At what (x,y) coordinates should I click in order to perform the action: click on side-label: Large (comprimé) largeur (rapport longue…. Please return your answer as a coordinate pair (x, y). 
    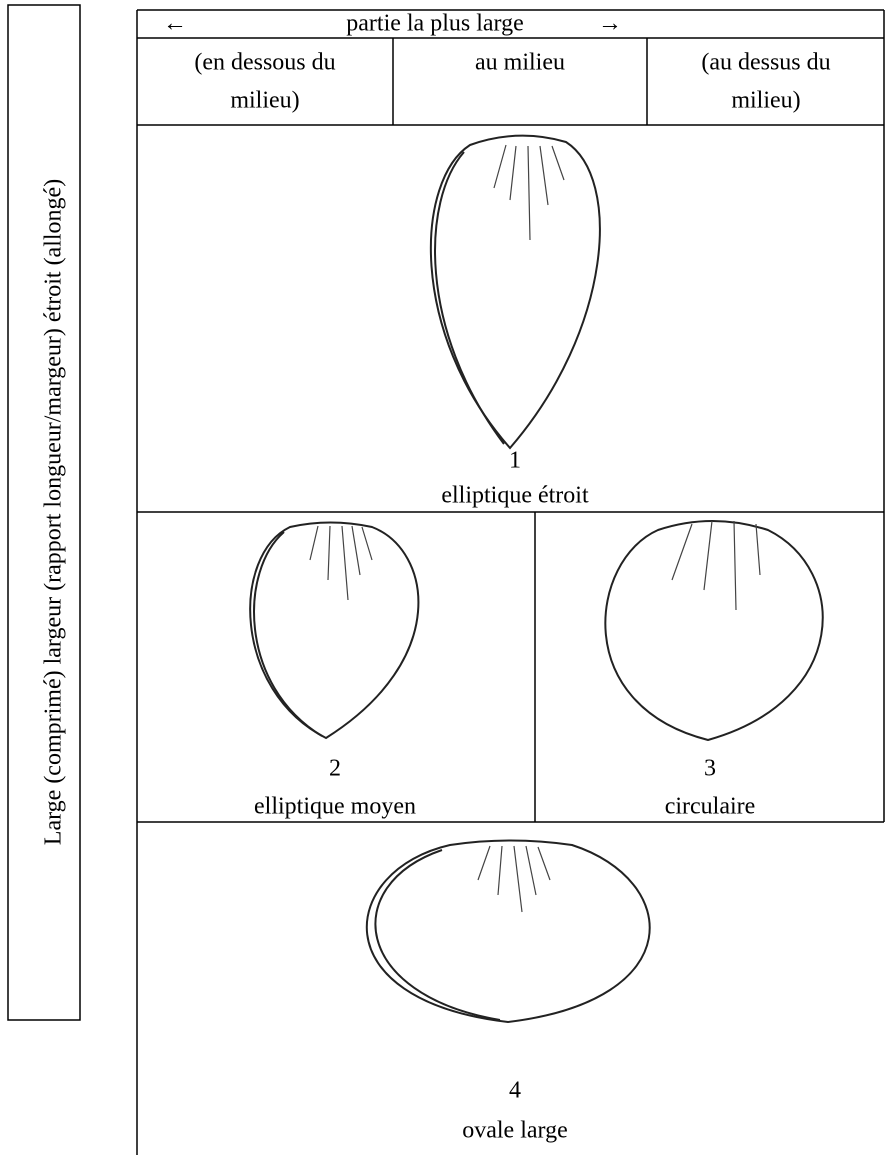
    Looking at the image, I should click on (54, 512).